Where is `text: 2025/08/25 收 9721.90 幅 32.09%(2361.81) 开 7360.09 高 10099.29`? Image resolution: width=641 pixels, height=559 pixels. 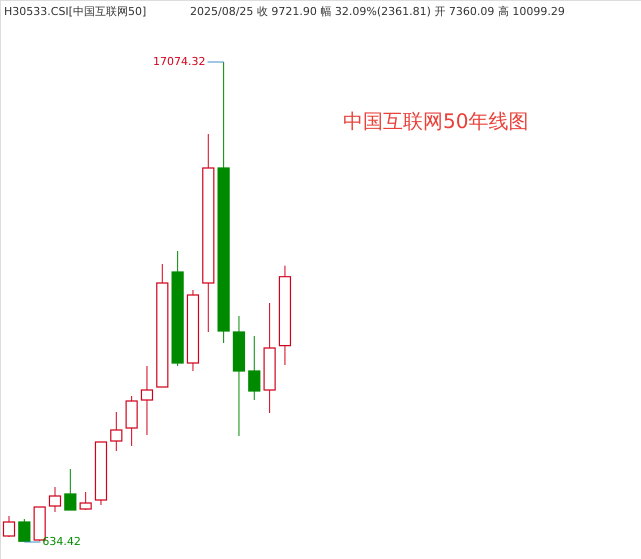
text: 2025/08/25 收 9721.90 幅 32.09%(2361.81) 开 7360.09 高 10099.29 is located at coordinates (377, 11).